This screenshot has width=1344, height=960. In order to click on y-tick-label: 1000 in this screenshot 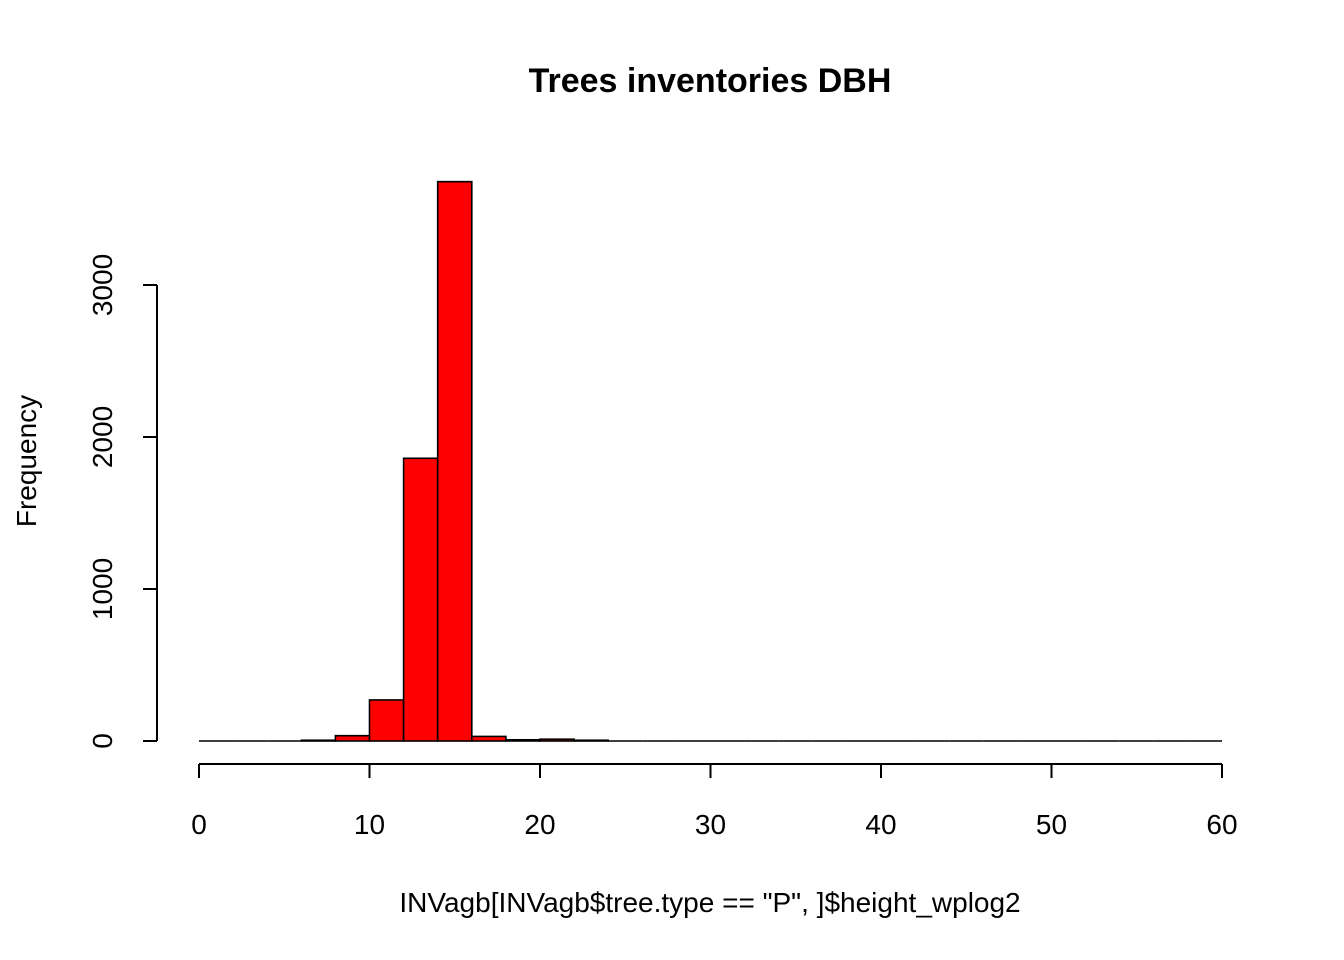, I will do `click(102, 589)`.